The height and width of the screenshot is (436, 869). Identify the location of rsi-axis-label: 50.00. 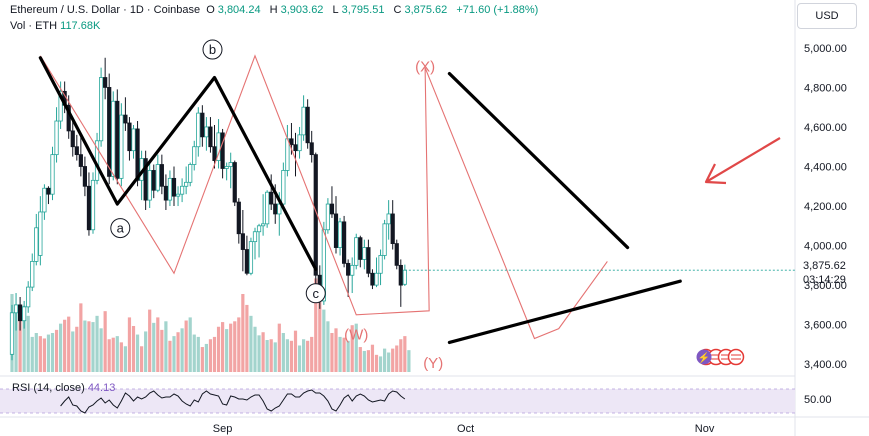
(818, 400).